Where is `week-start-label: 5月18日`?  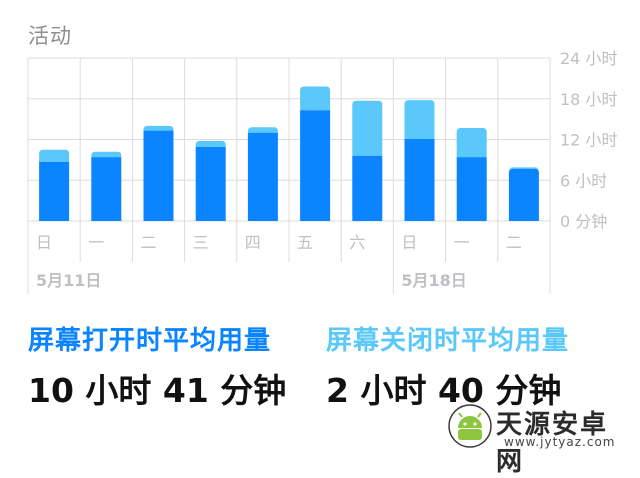 week-start-label: 5月18日 is located at coordinates (433, 280).